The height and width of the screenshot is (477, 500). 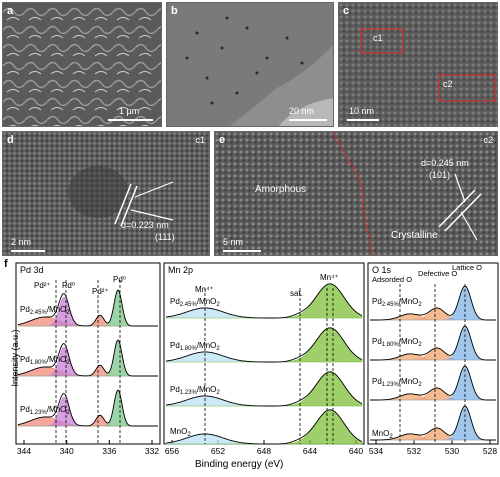 I want to click on xps-tick-label-1-2: 648, so click(x=264, y=451).